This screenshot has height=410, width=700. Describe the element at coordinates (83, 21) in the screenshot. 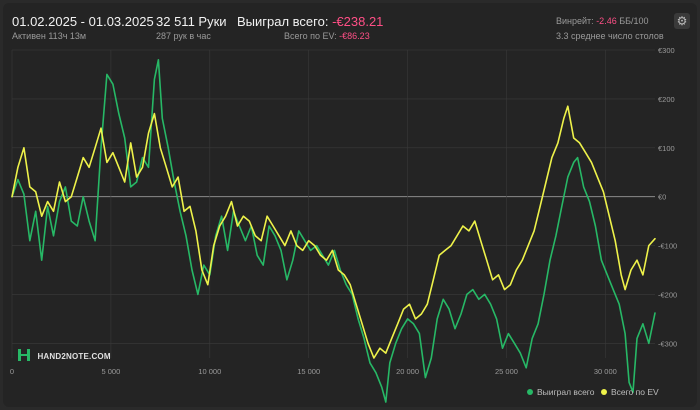

I see `date-range: 01.02.2025 - 01.03.2025` at that location.